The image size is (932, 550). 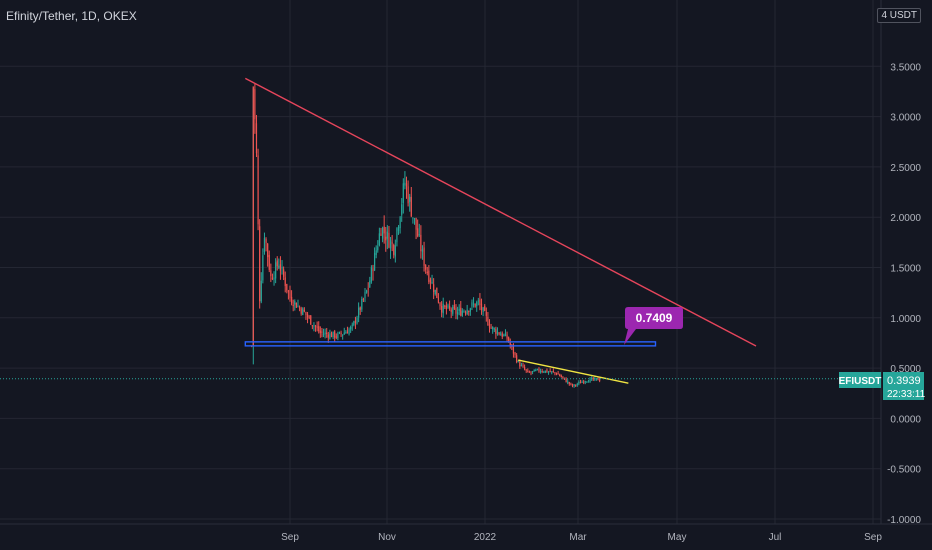 What do you see at coordinates (654, 318) in the screenshot?
I see `callout-value: 0.7409` at bounding box center [654, 318].